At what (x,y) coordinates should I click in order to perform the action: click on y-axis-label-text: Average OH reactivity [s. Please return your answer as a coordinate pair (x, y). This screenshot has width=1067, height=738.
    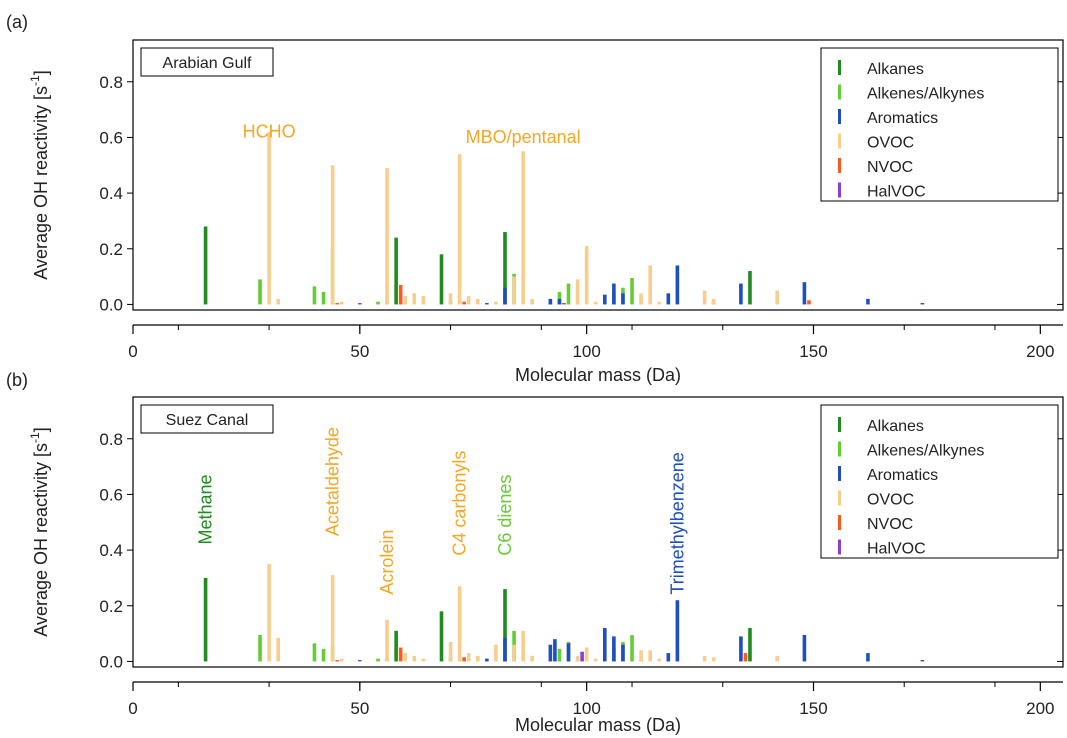
    Looking at the image, I should click on (41, 183).